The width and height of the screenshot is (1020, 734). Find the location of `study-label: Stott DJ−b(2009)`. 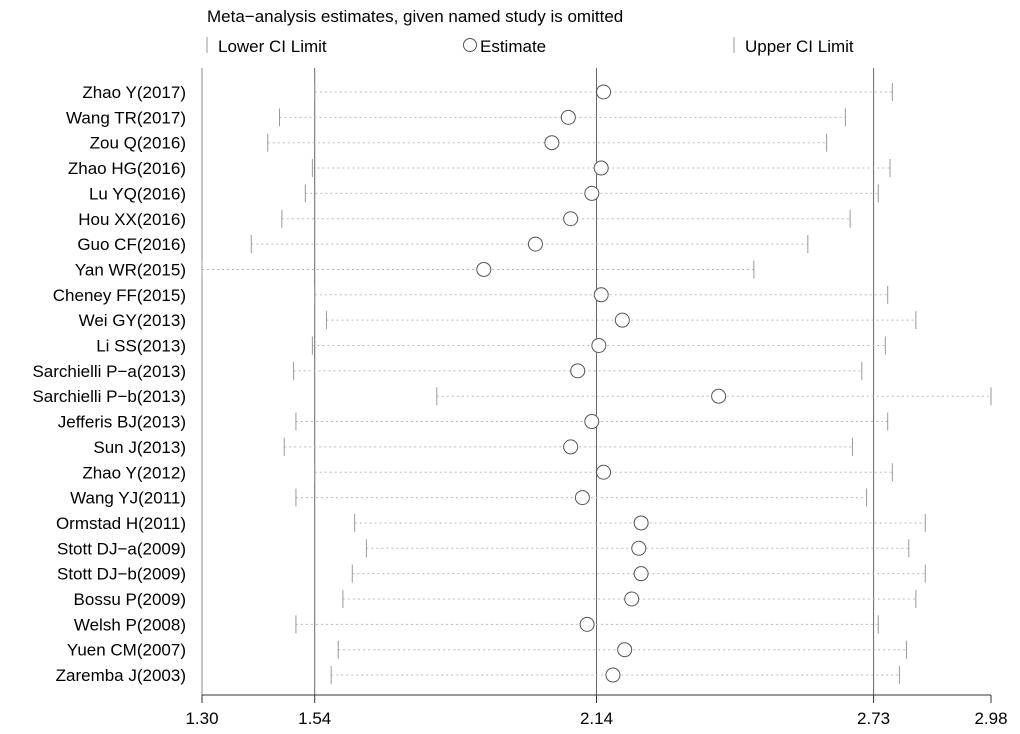

study-label: Stott DJ−b(2009) is located at coordinates (121, 574).